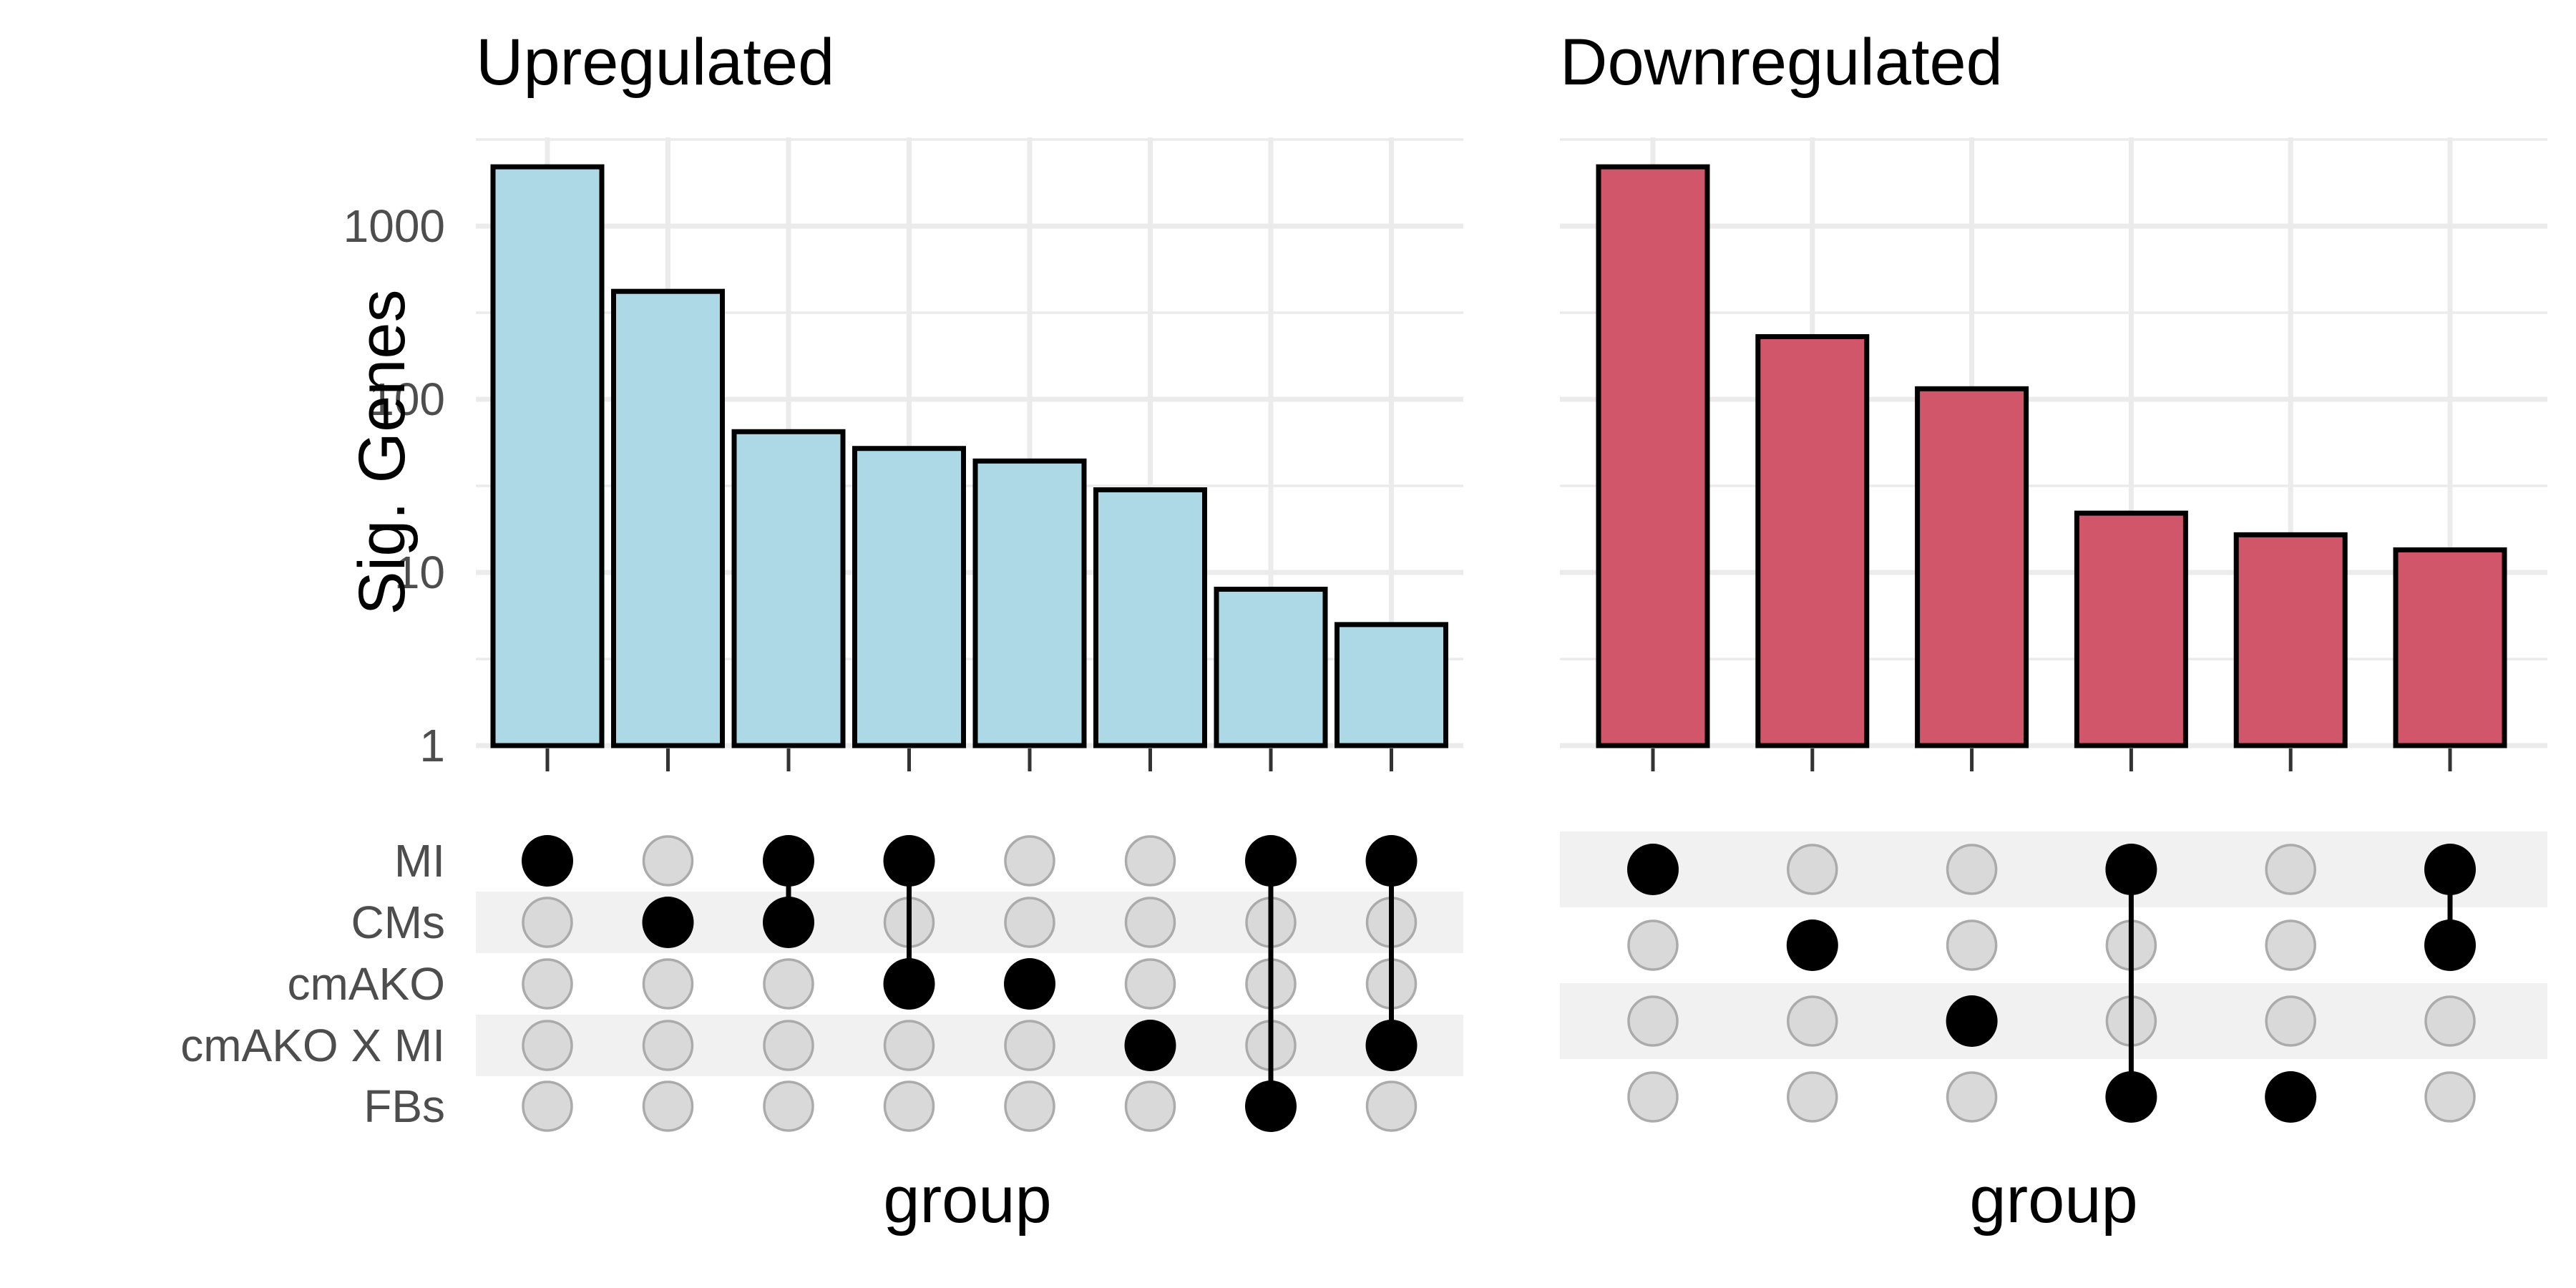 This screenshot has height=1288, width=2576. Describe the element at coordinates (398, 922) in the screenshot. I see `set-label: CMs` at that location.